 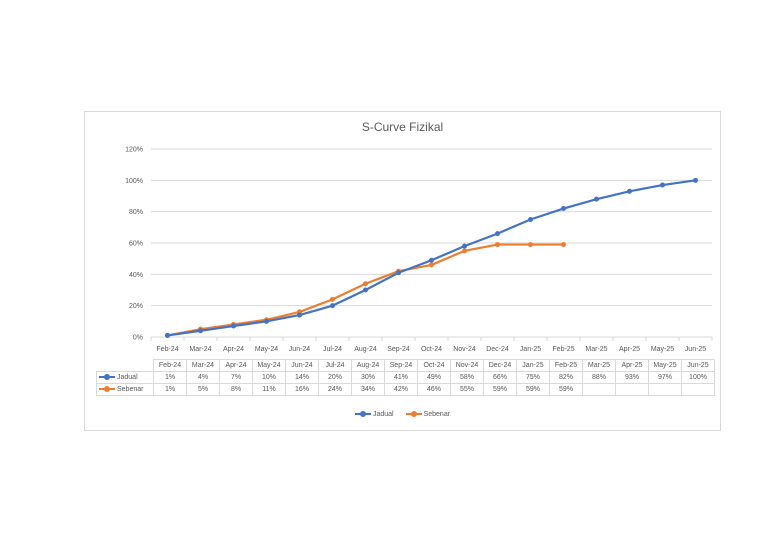 I want to click on x-tick-label: Nov-24, so click(x=464, y=349).